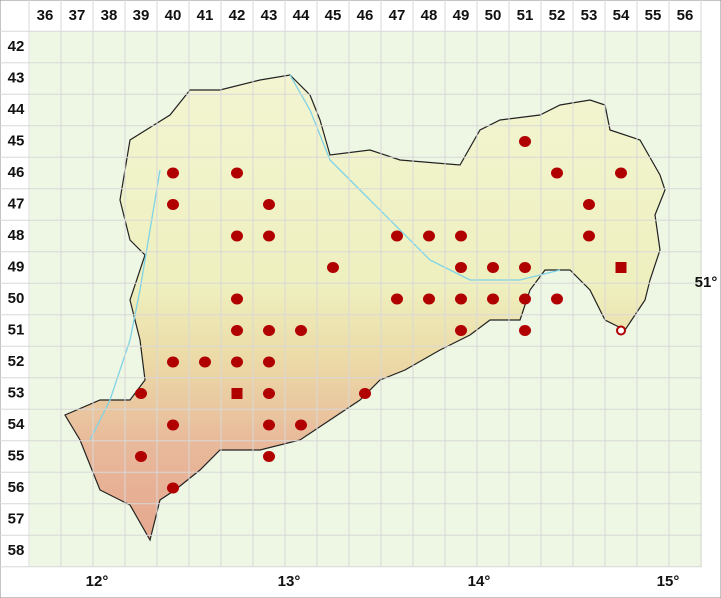  What do you see at coordinates (16, 172) in the screenshot?
I see `row-label: 46` at bounding box center [16, 172].